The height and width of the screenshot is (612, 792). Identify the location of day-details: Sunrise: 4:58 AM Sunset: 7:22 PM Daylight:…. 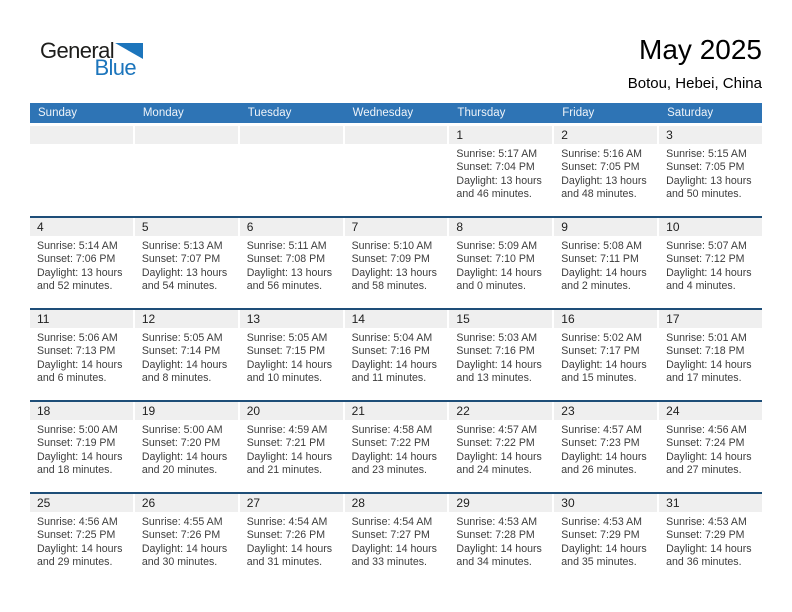
(396, 449).